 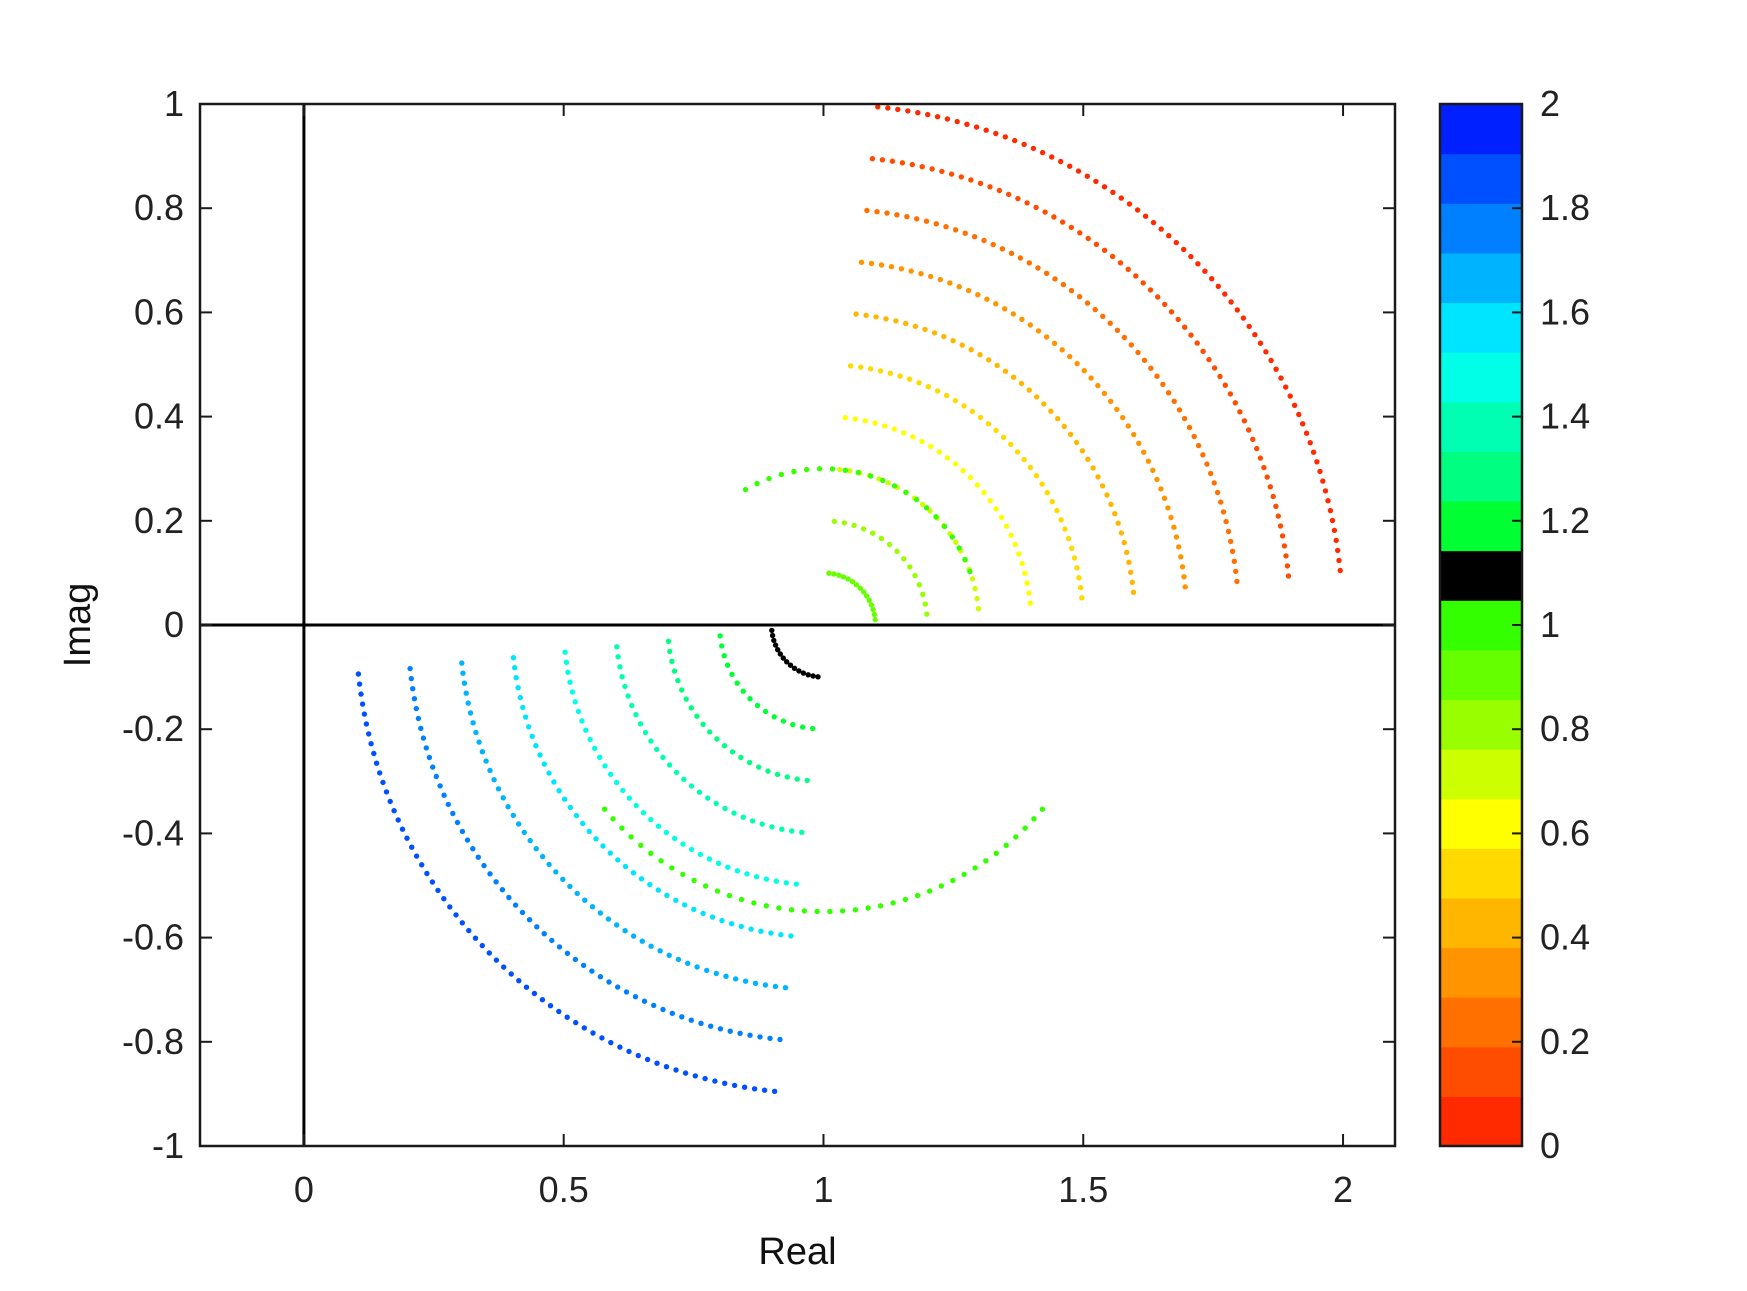 What do you see at coordinates (1565, 207) in the screenshot?
I see `colorbar-tick-label: 1.8` at bounding box center [1565, 207].